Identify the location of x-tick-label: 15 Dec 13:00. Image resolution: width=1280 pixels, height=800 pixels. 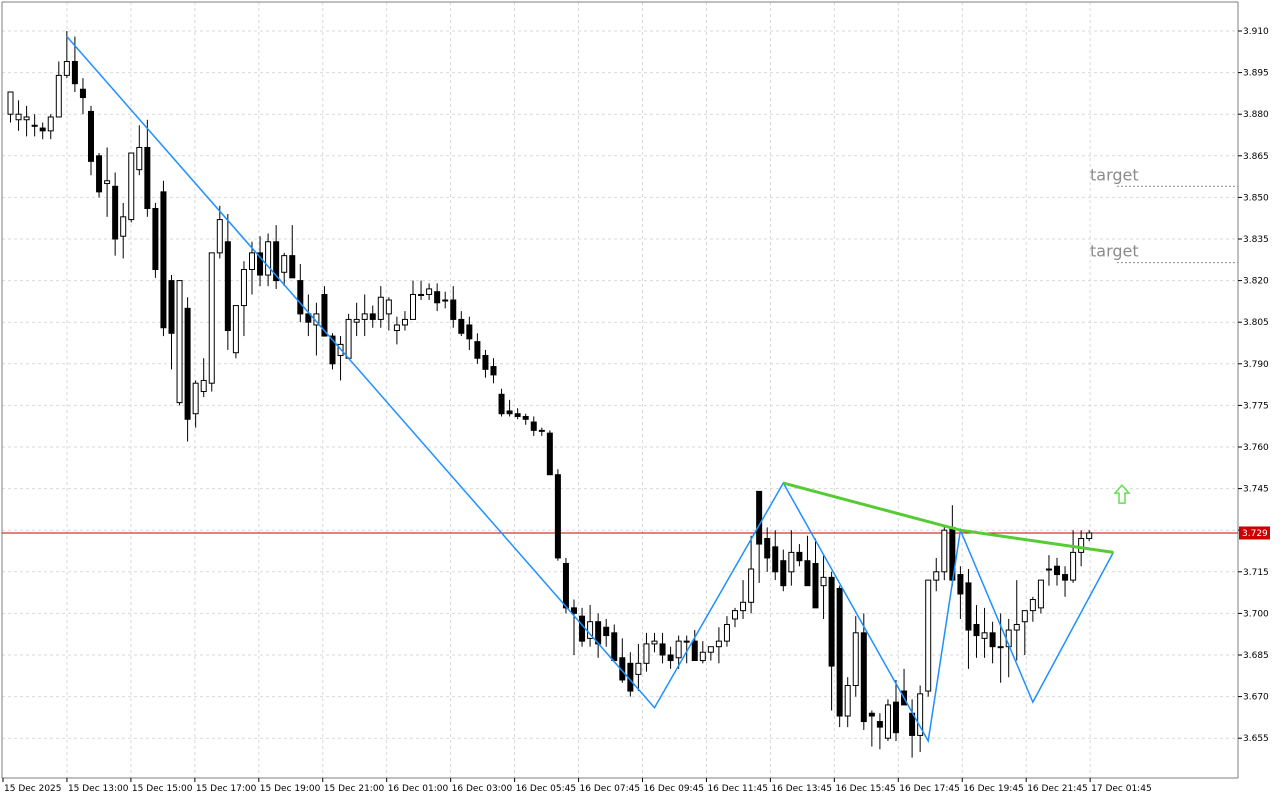
(98, 789).